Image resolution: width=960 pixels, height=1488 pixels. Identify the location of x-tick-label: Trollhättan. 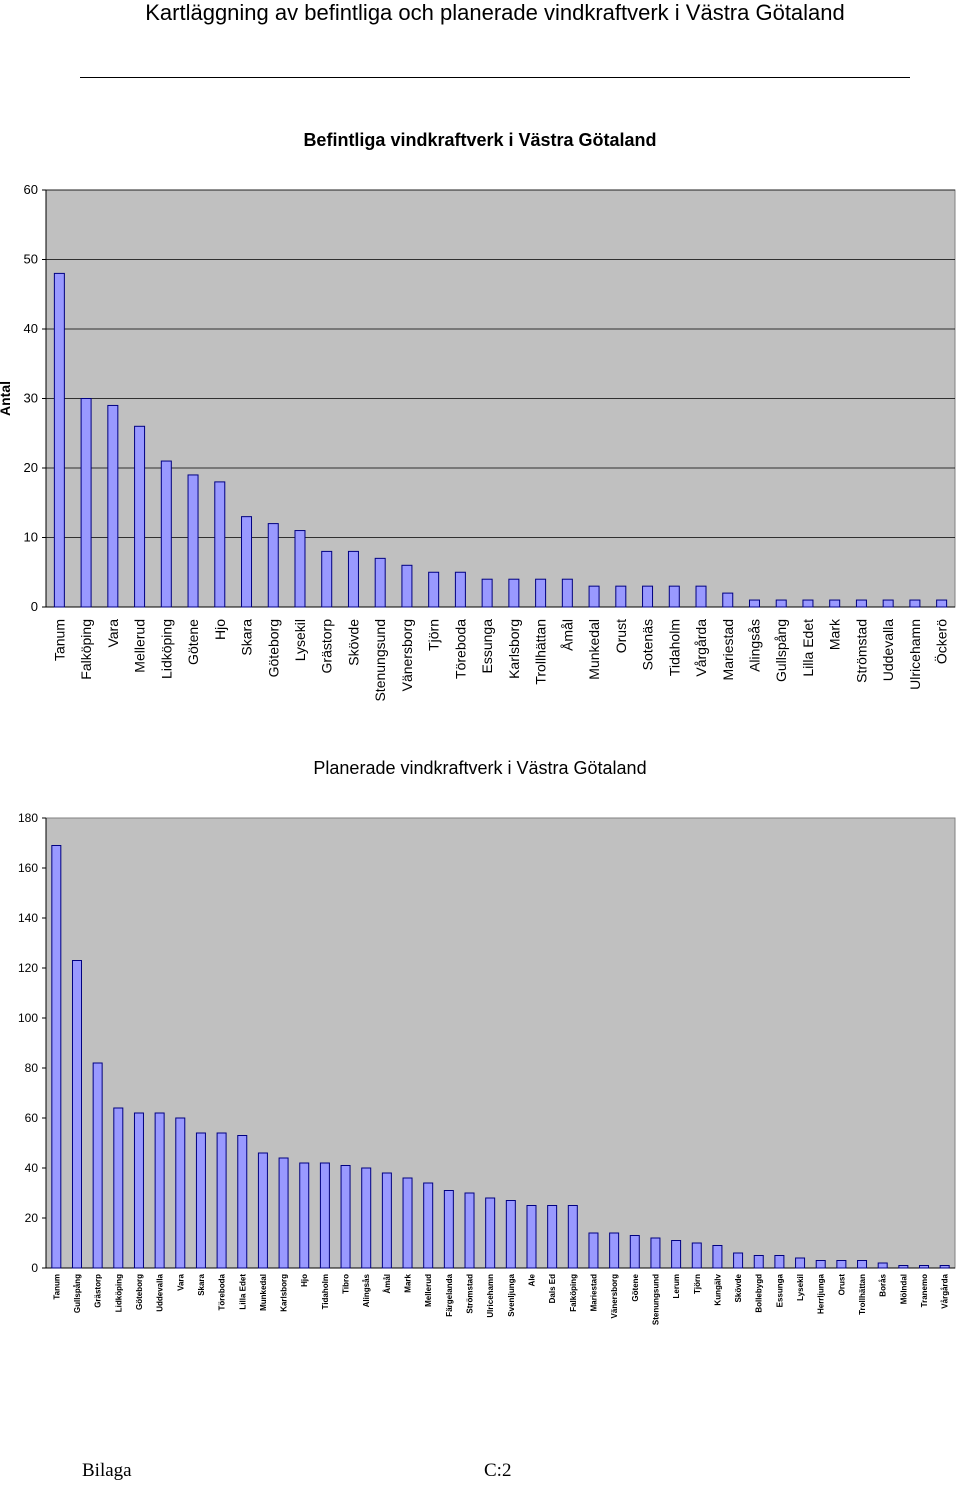
(541, 652).